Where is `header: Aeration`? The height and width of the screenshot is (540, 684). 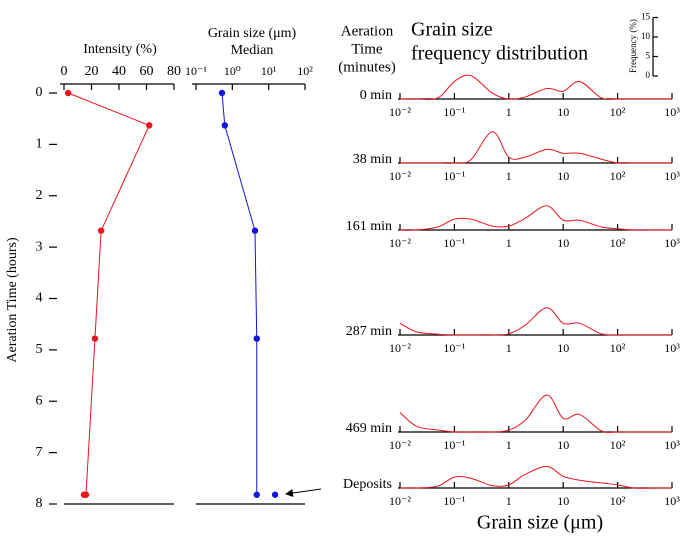
header: Aeration is located at coordinates (367, 31).